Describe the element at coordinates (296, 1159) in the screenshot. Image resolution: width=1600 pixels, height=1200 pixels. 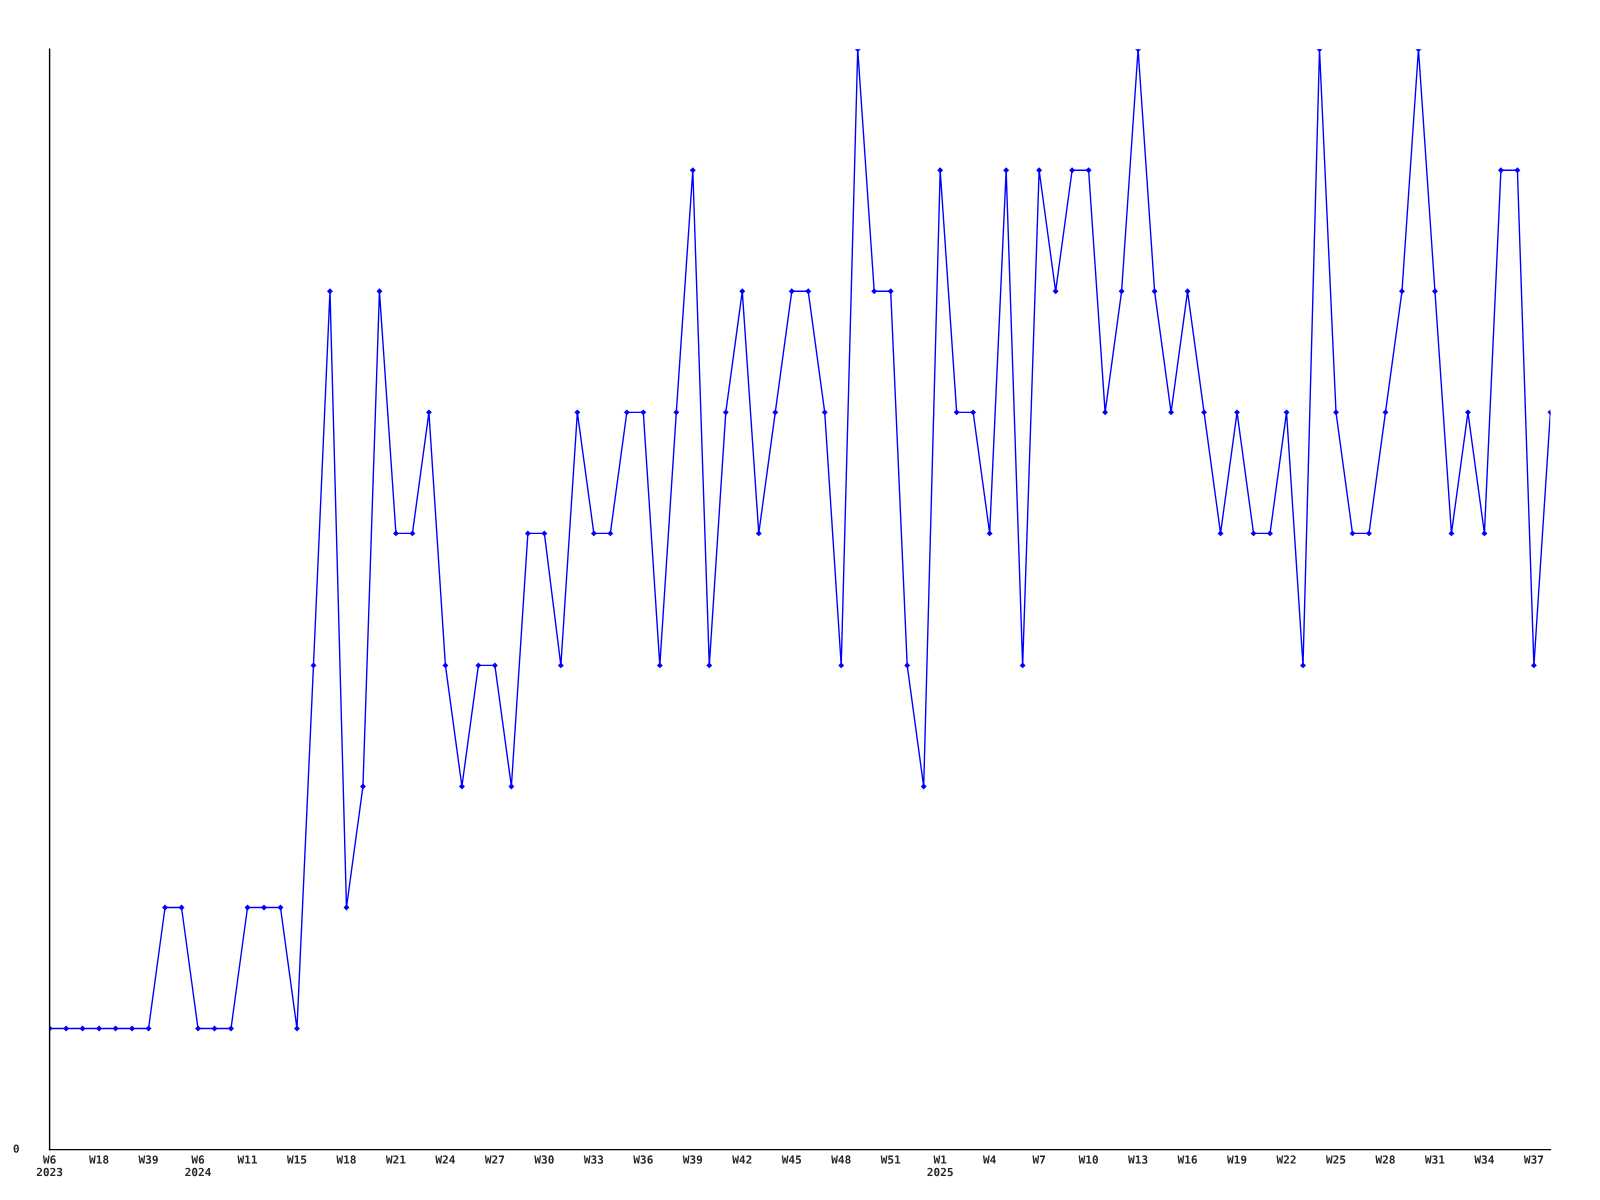
I see `x-tick-label: W15` at that location.